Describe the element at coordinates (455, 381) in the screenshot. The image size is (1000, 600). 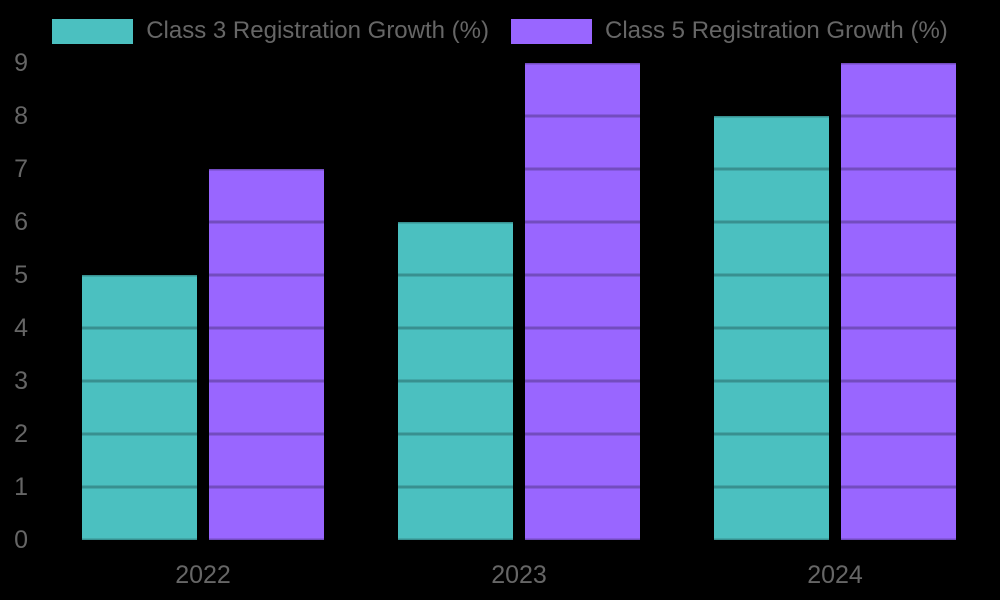
I see `bar-2023-class3` at that location.